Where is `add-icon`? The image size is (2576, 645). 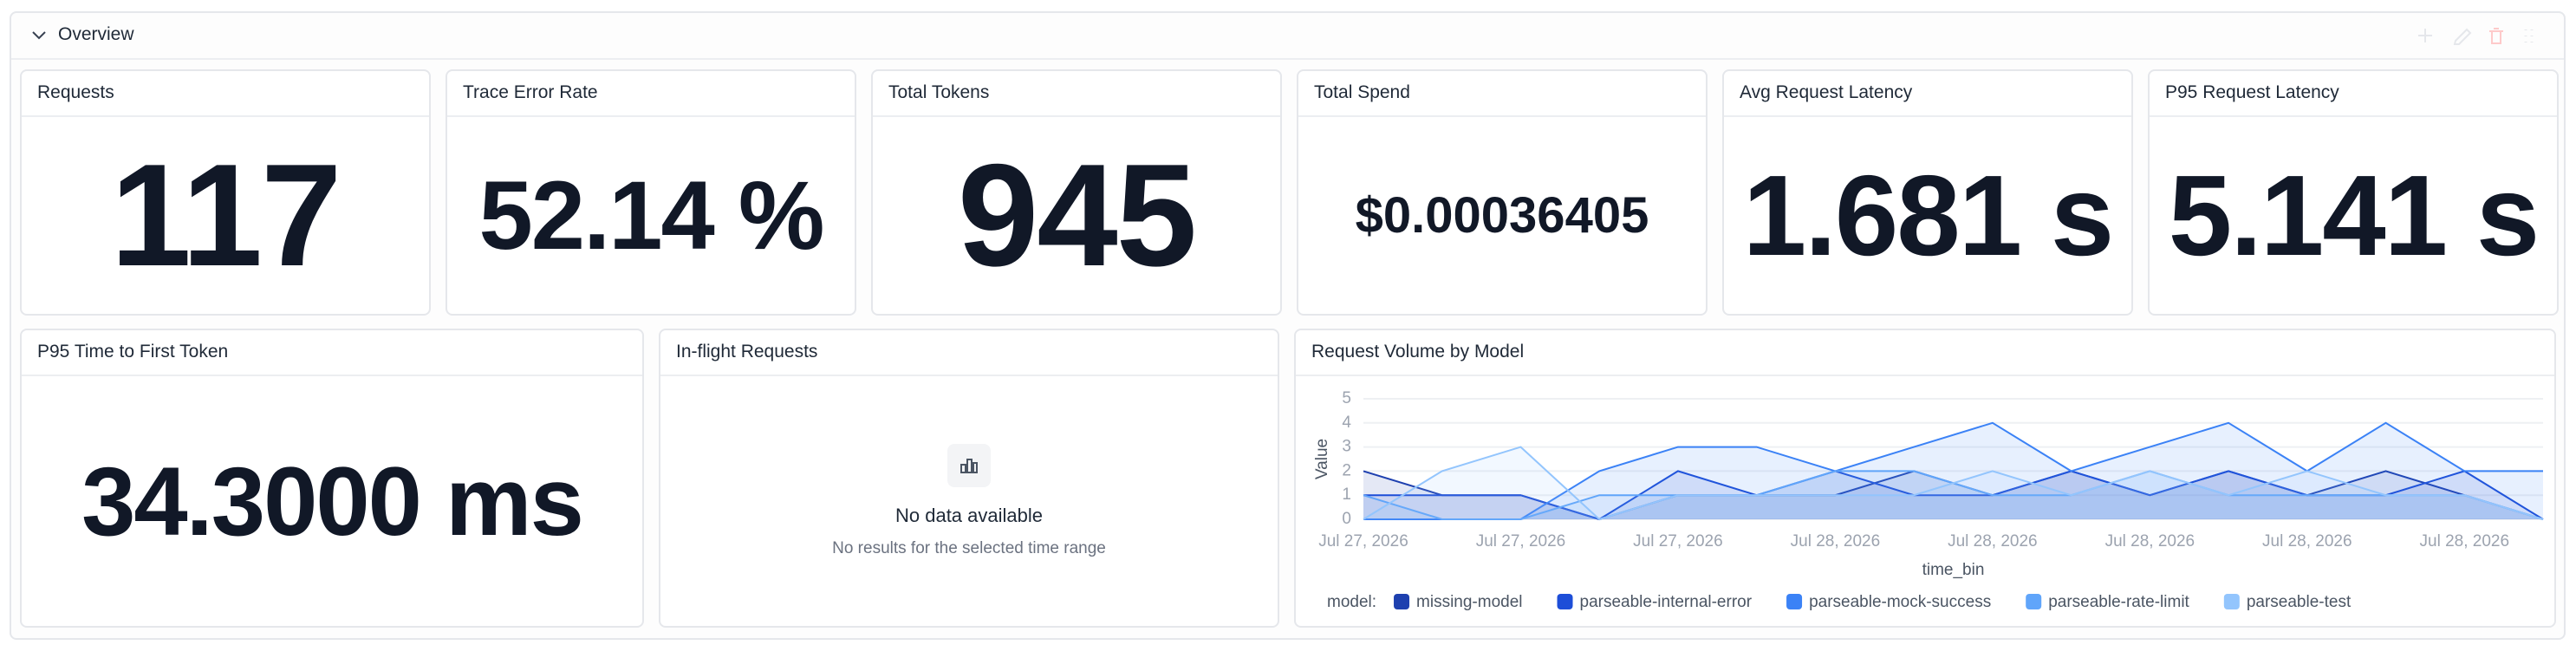
add-icon is located at coordinates (2425, 35).